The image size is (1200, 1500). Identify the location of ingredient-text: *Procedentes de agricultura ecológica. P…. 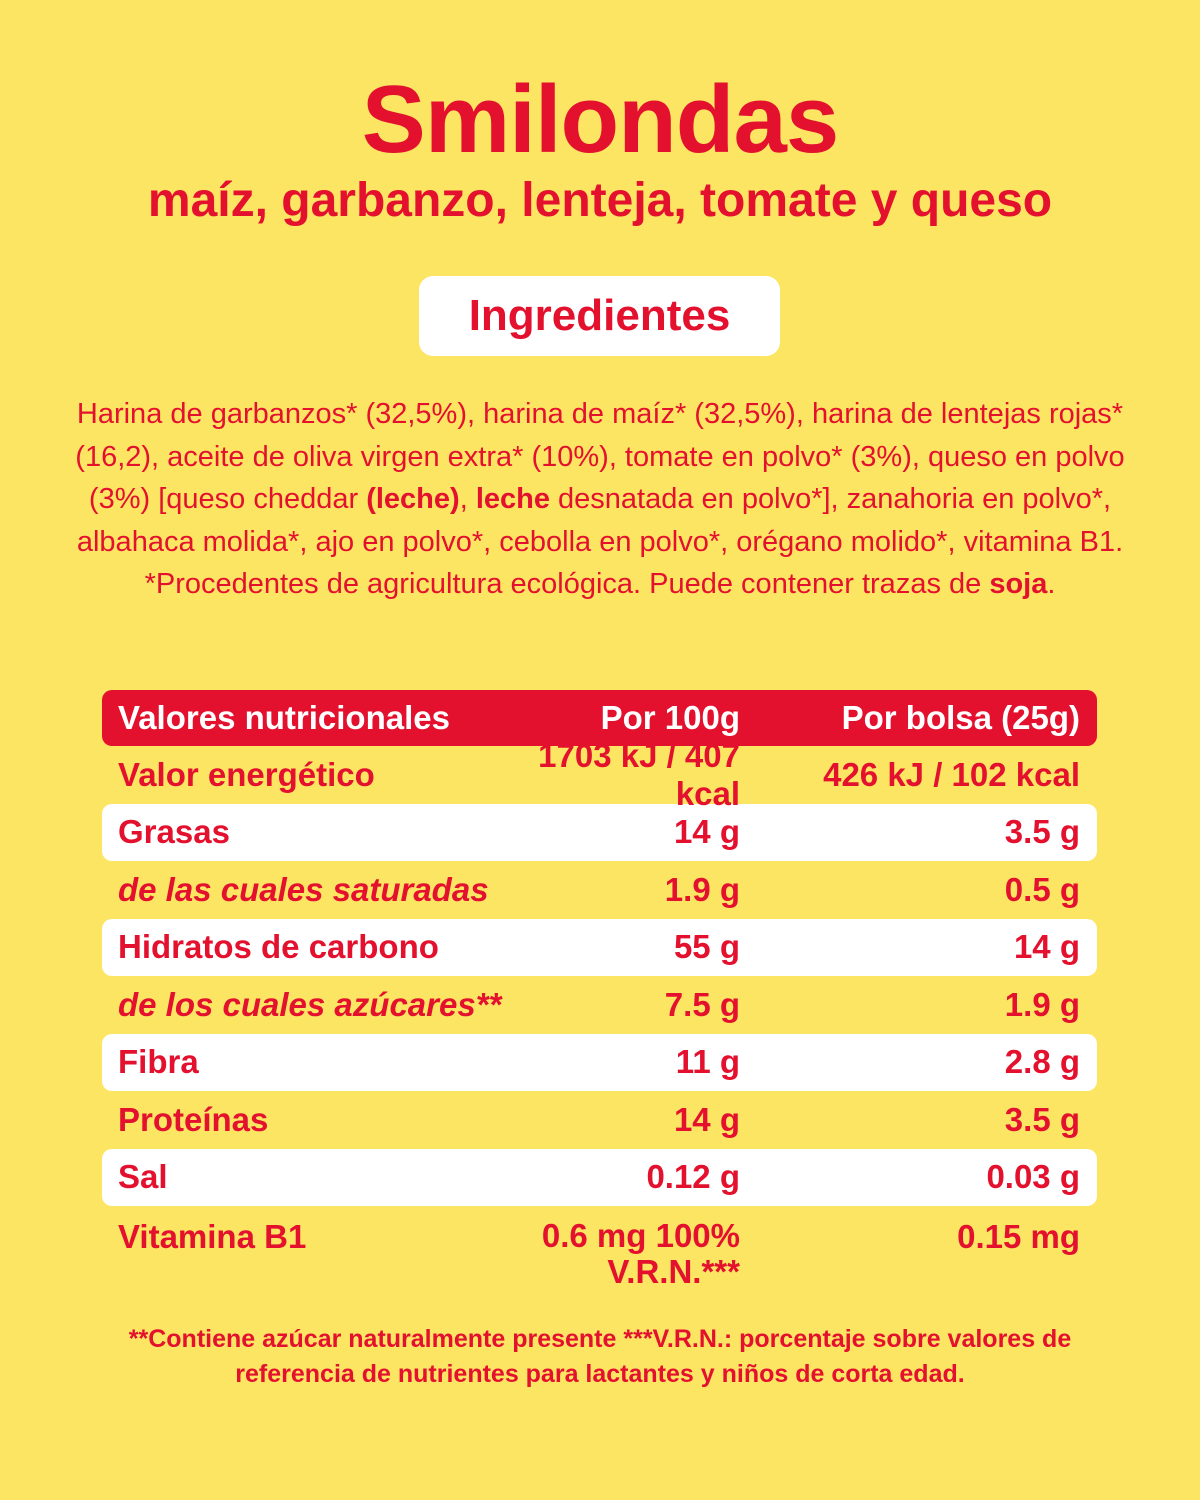
(567, 584).